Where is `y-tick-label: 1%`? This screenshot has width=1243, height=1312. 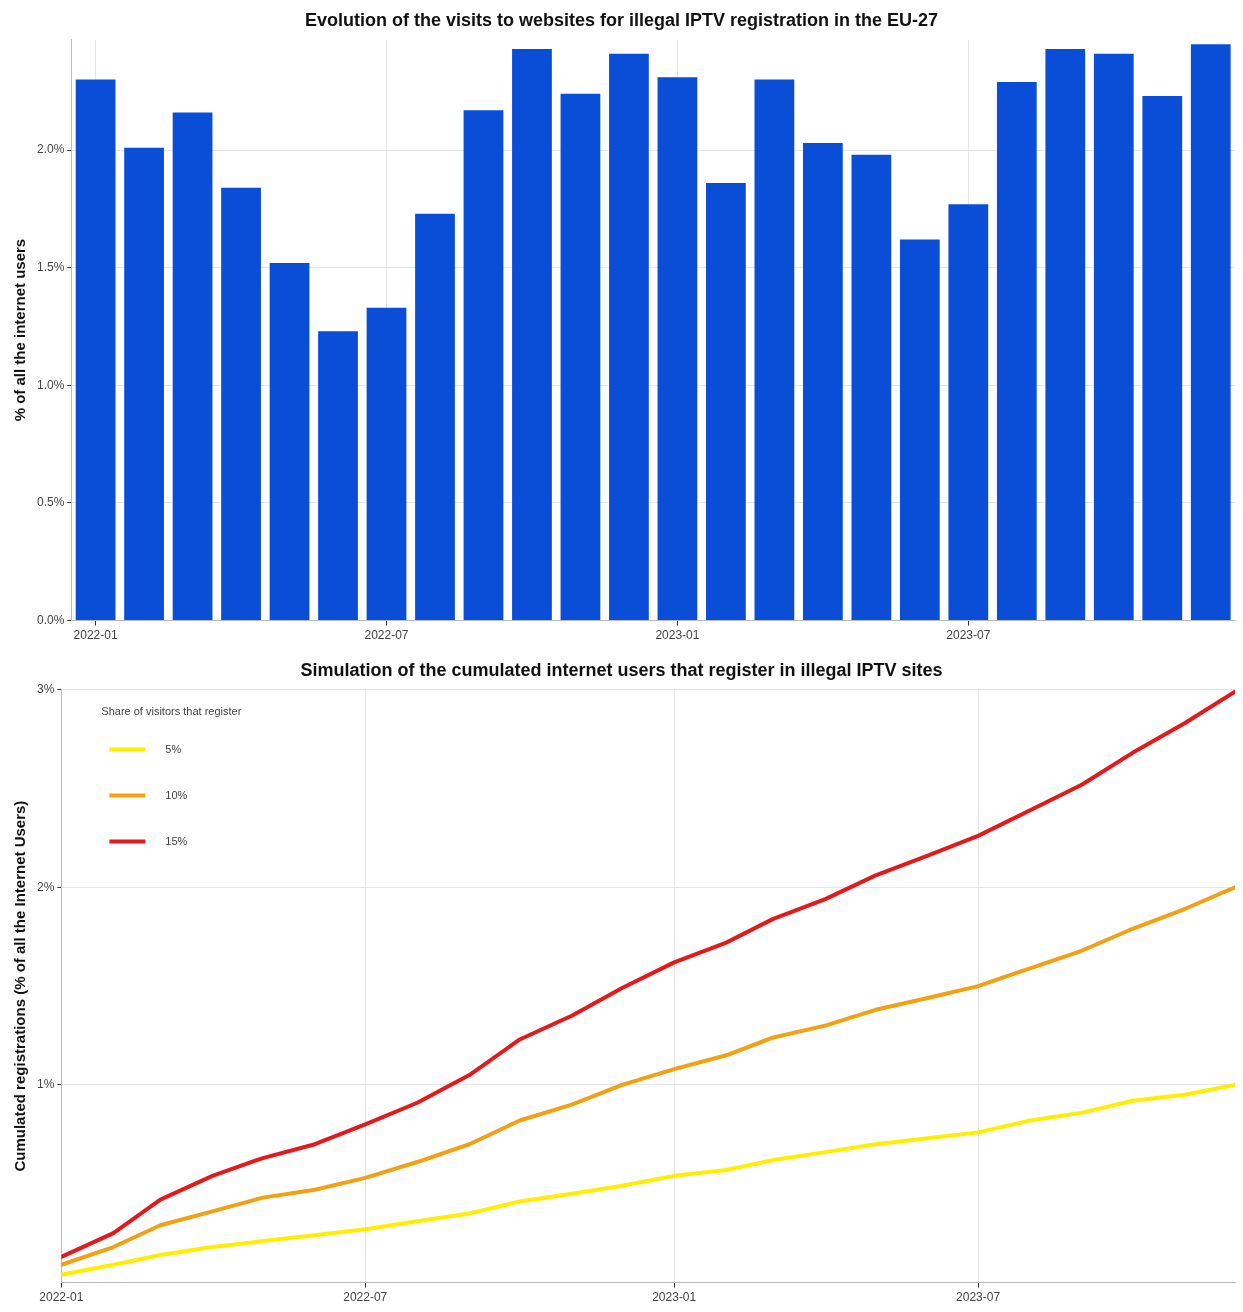 y-tick-label: 1% is located at coordinates (46, 1084).